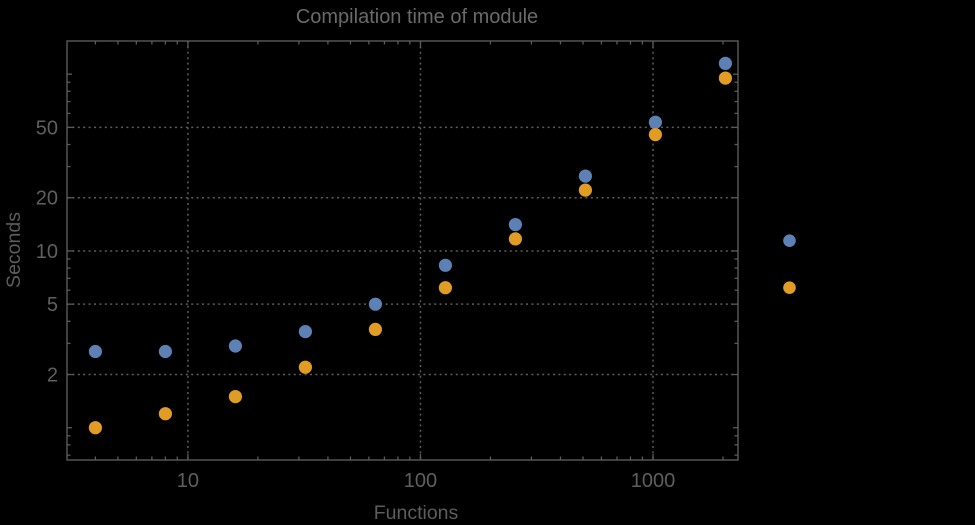  I want to click on point-orange-x256, so click(515, 239).